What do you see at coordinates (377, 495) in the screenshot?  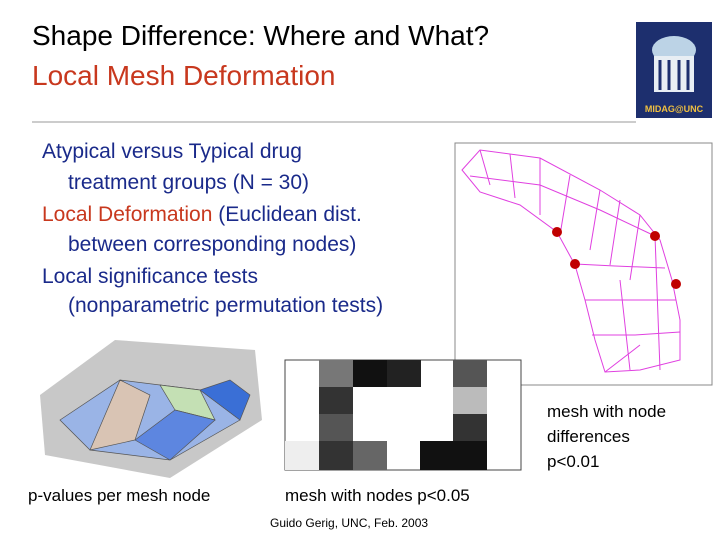 I see `caption: mesh with nodes p<0.05` at bounding box center [377, 495].